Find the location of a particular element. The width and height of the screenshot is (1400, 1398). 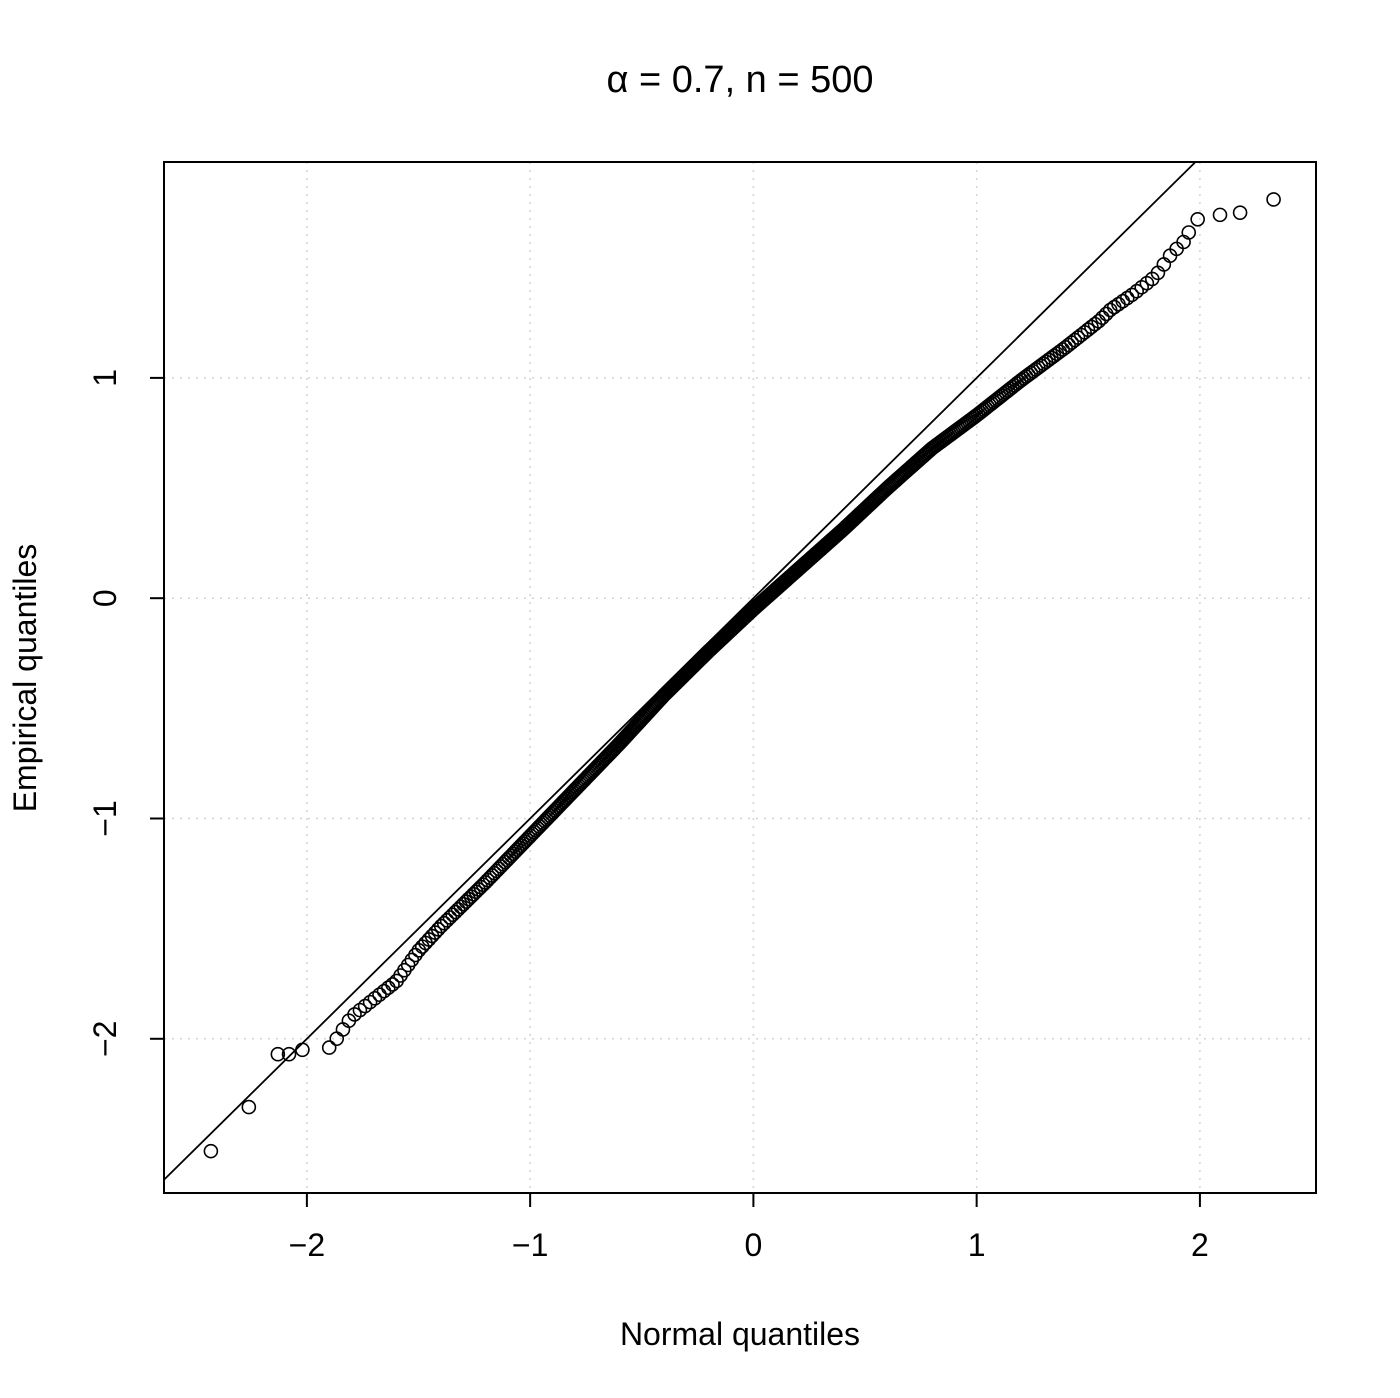

x-tick-label: −2 is located at coordinates (307, 1245).